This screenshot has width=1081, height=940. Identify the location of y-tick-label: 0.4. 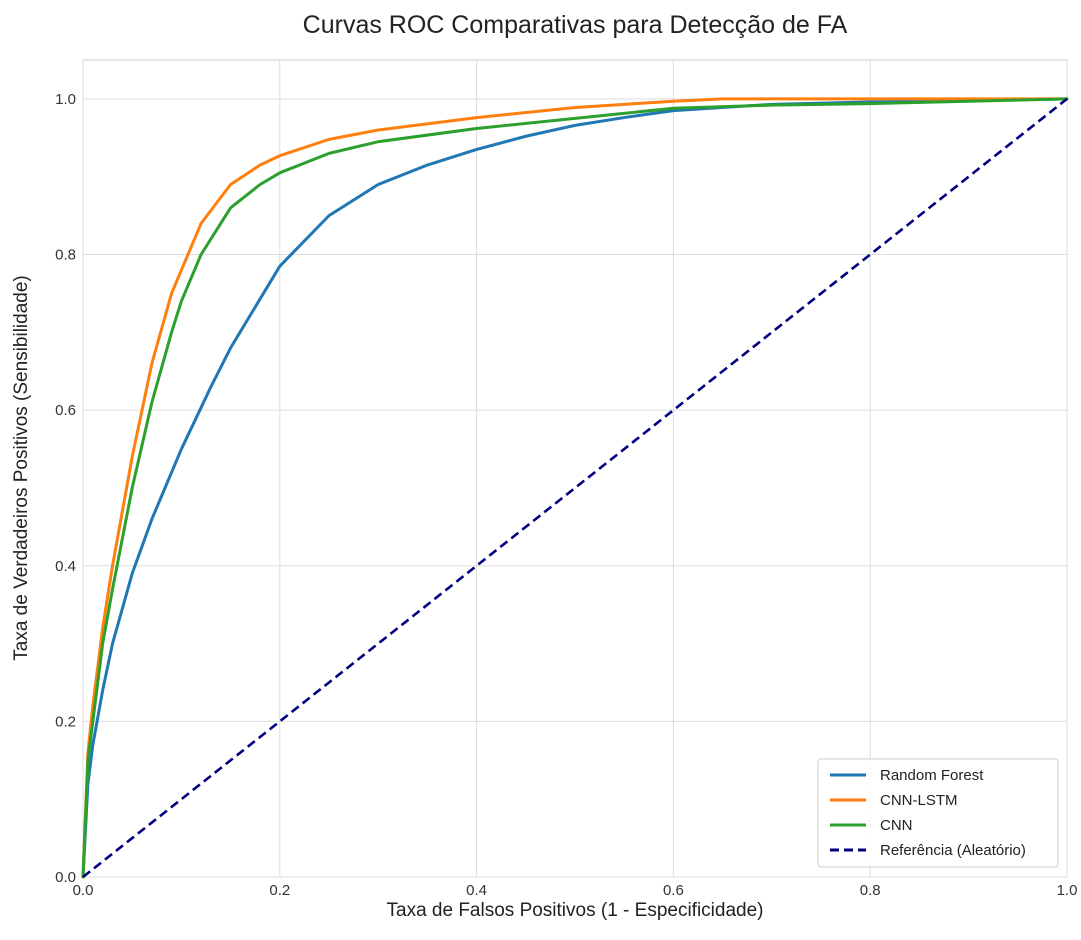
(65, 566).